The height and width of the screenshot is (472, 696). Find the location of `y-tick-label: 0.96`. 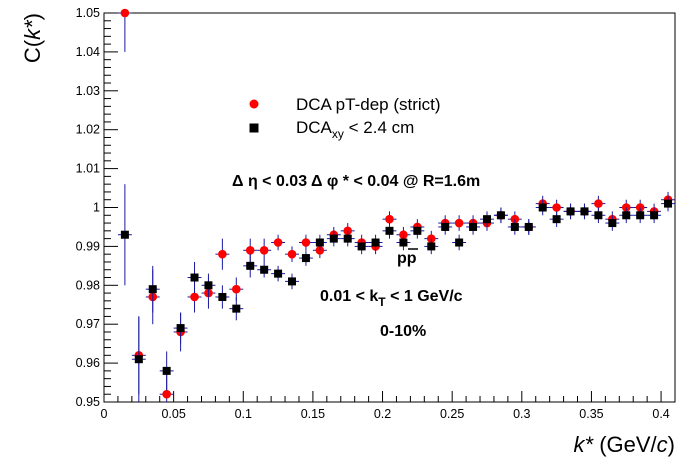

y-tick-label: 0.96 is located at coordinates (88, 363).